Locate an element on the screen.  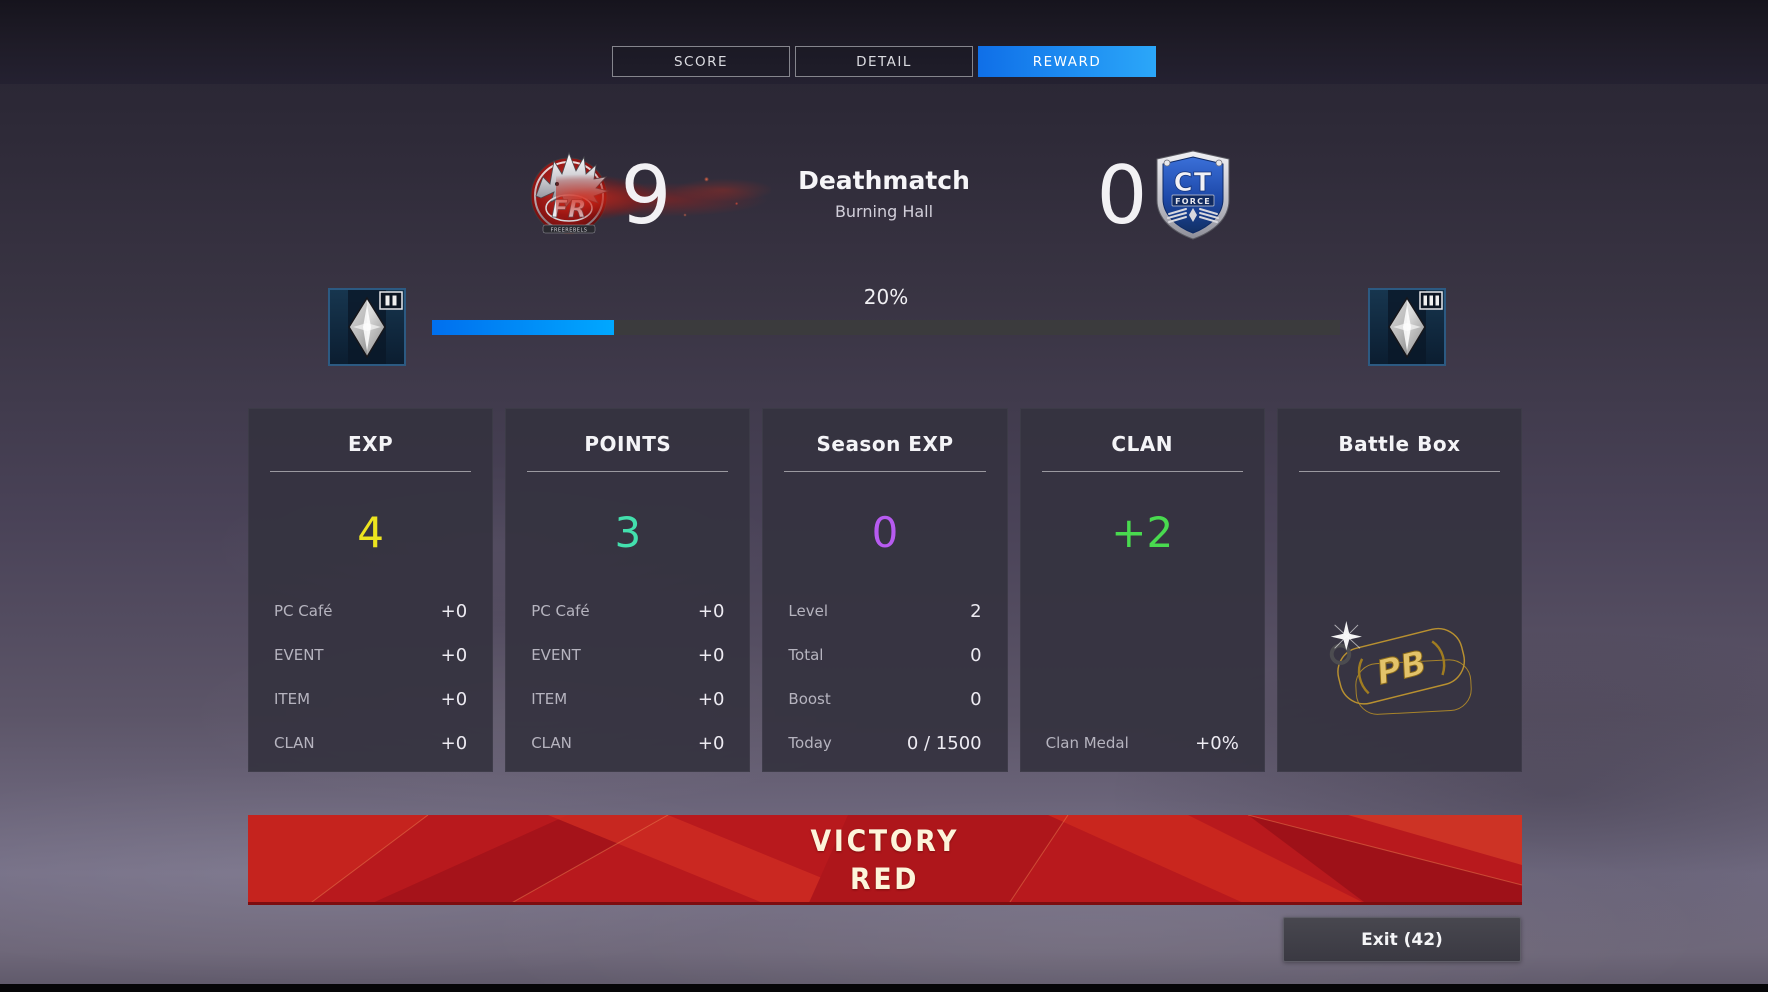
victory-banner: VICTORY RED is located at coordinates (885, 860).